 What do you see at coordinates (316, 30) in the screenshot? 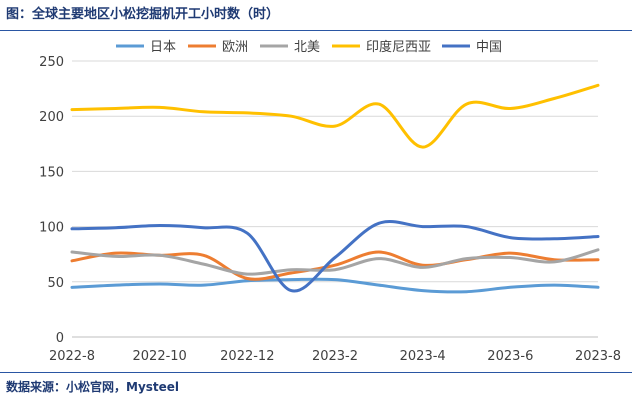
I see `title-divider` at bounding box center [316, 30].